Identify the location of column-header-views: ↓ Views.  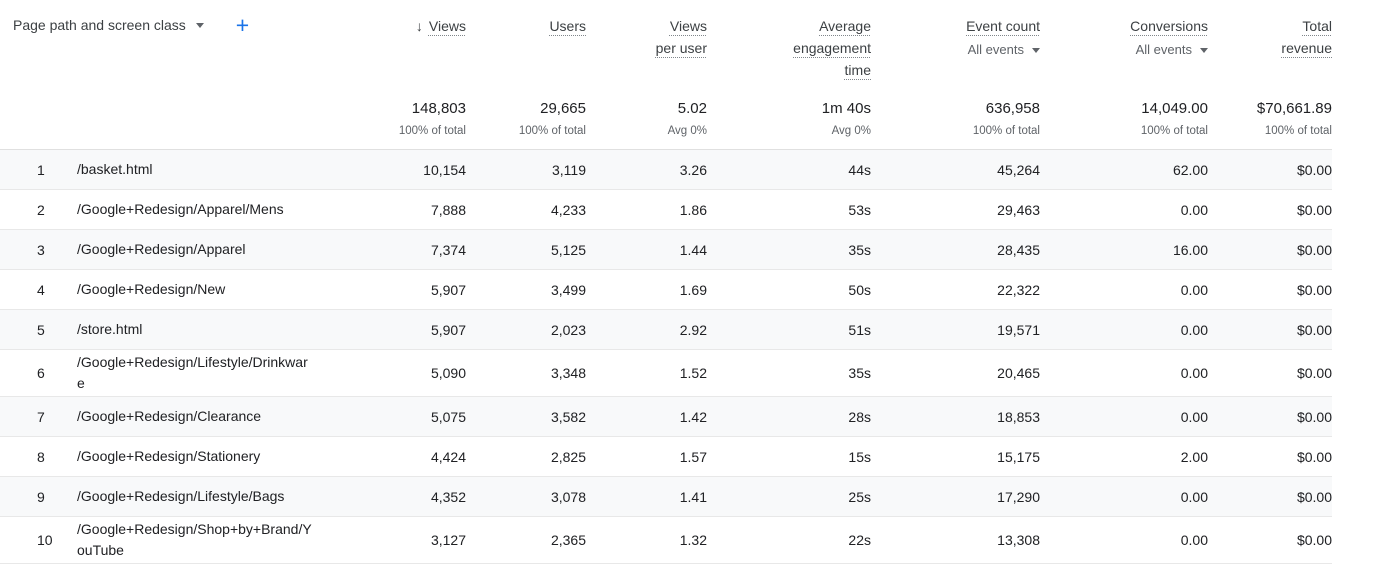
(418, 44).